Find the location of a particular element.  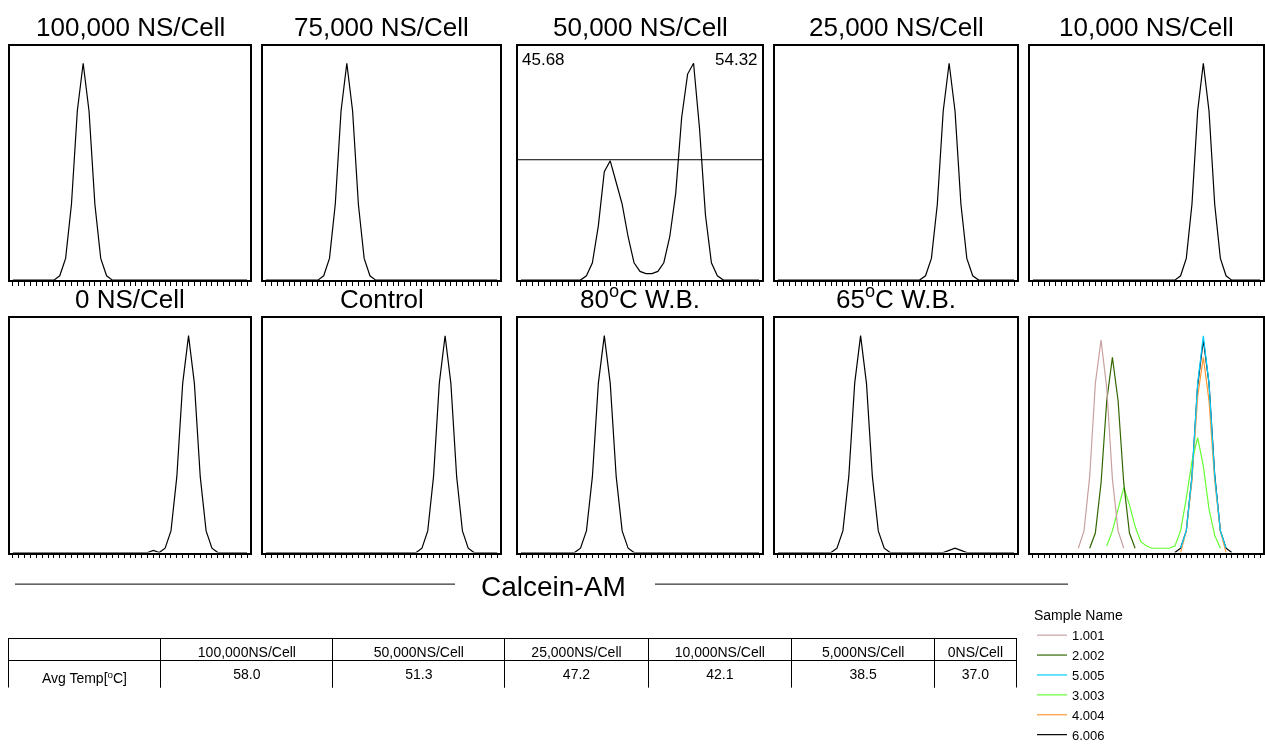

chart-title: 100,000 NS/Cell is located at coordinates (131, 27).